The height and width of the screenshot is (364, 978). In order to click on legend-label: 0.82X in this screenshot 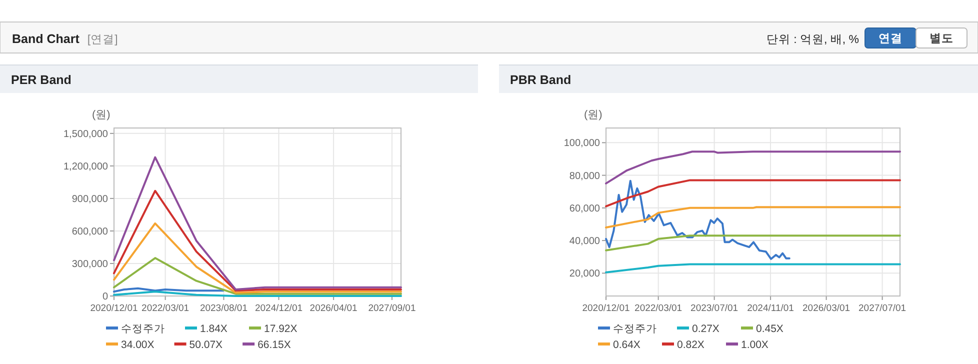, I will do `click(690, 345)`.